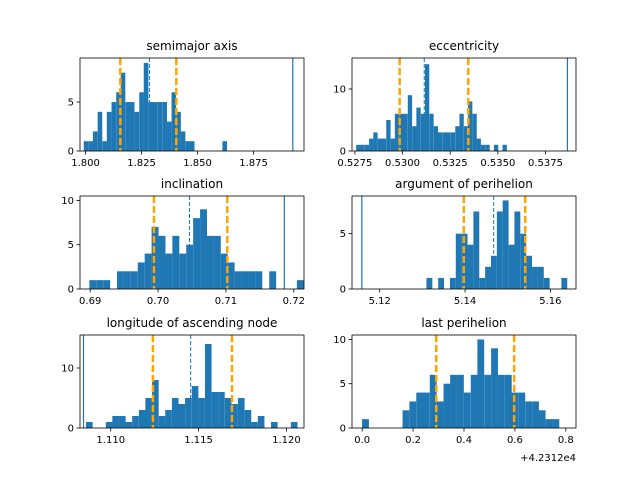 Image resolution: width=640 pixels, height=480 pixels. What do you see at coordinates (110, 440) in the screenshot?
I see `x-tick-label: 1.110` at bounding box center [110, 440].